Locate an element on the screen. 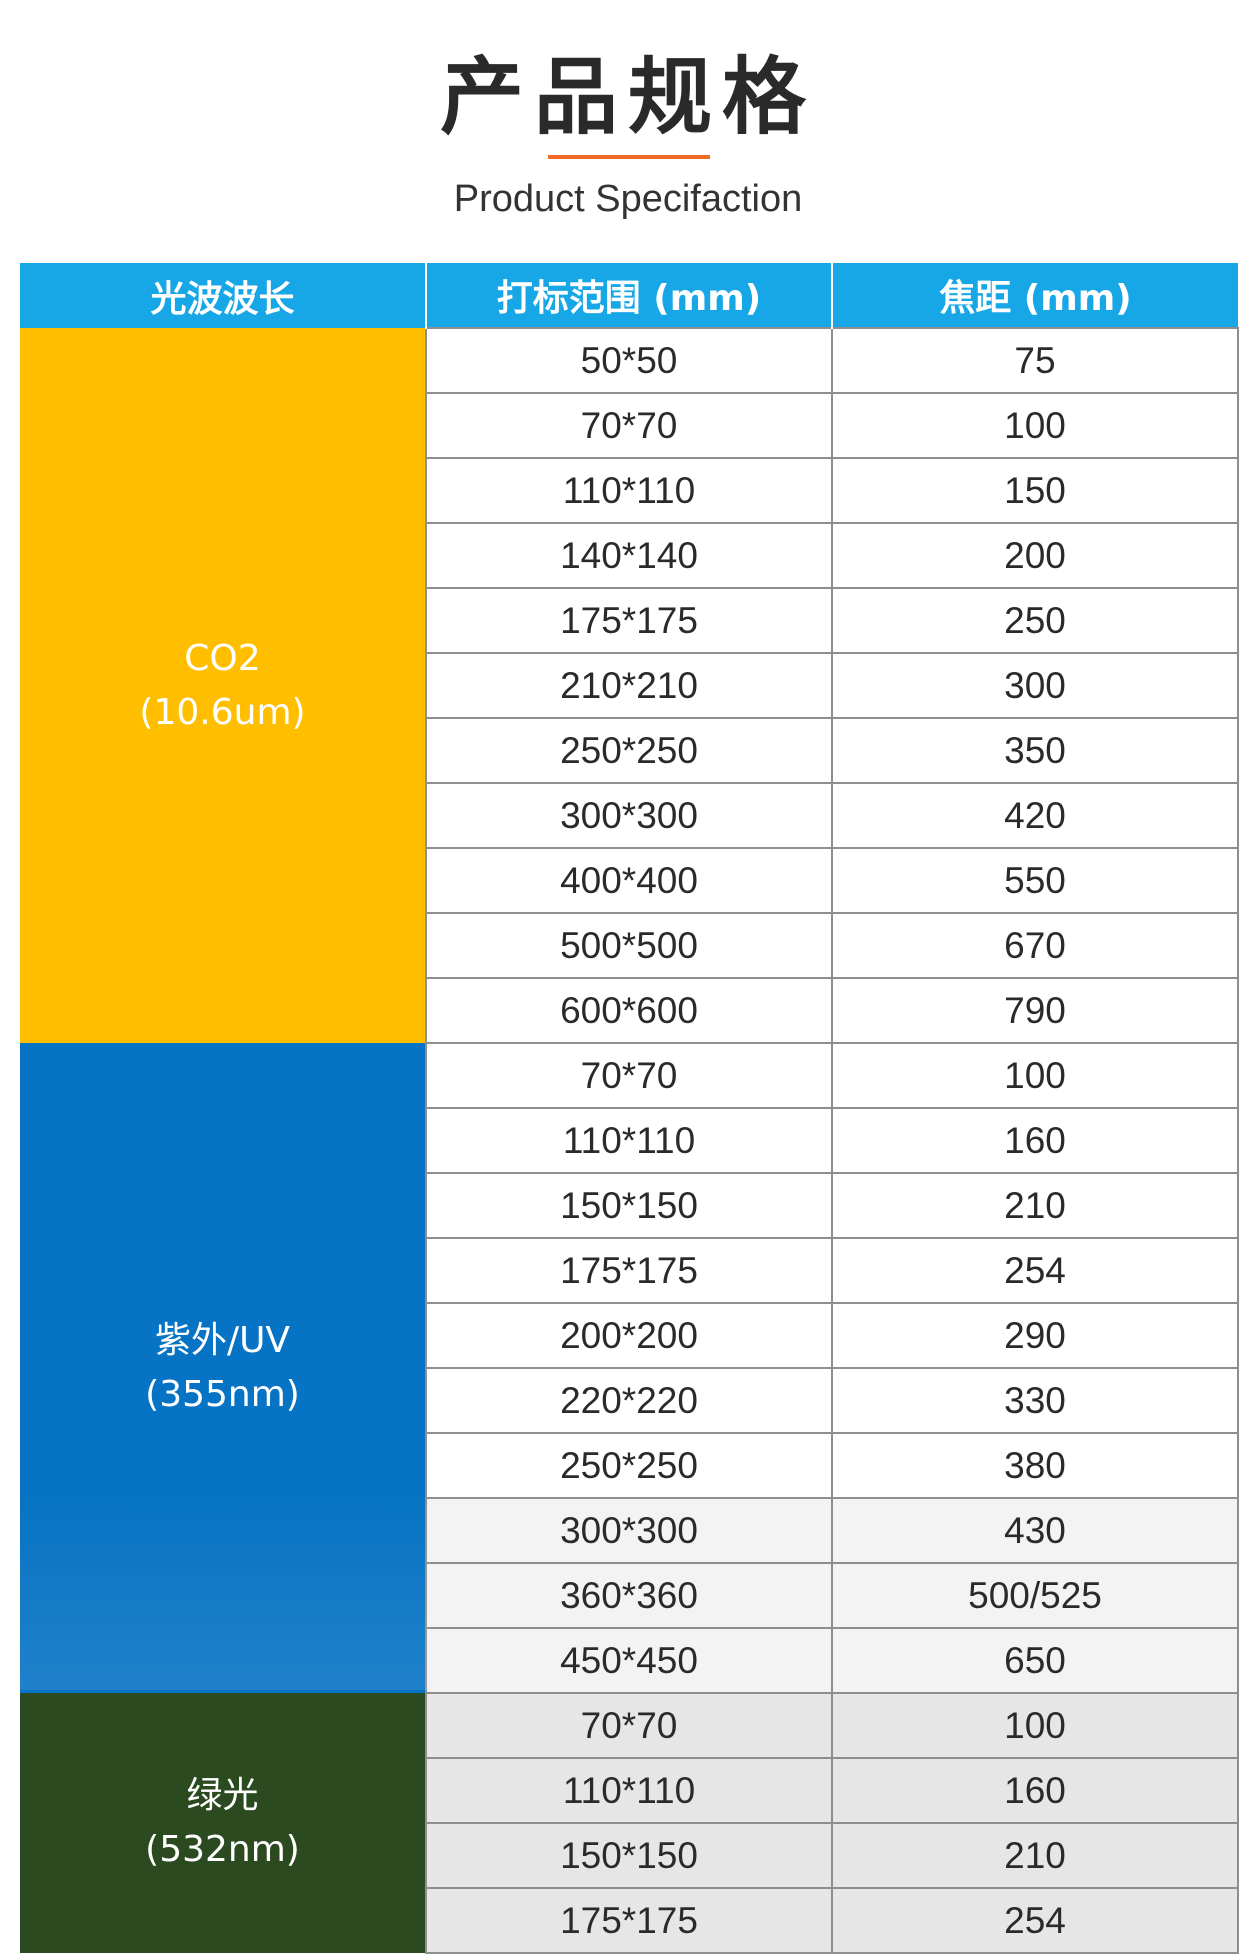 The height and width of the screenshot is (1955, 1256). marking-range-cell: 220*220 is located at coordinates (629, 1400).